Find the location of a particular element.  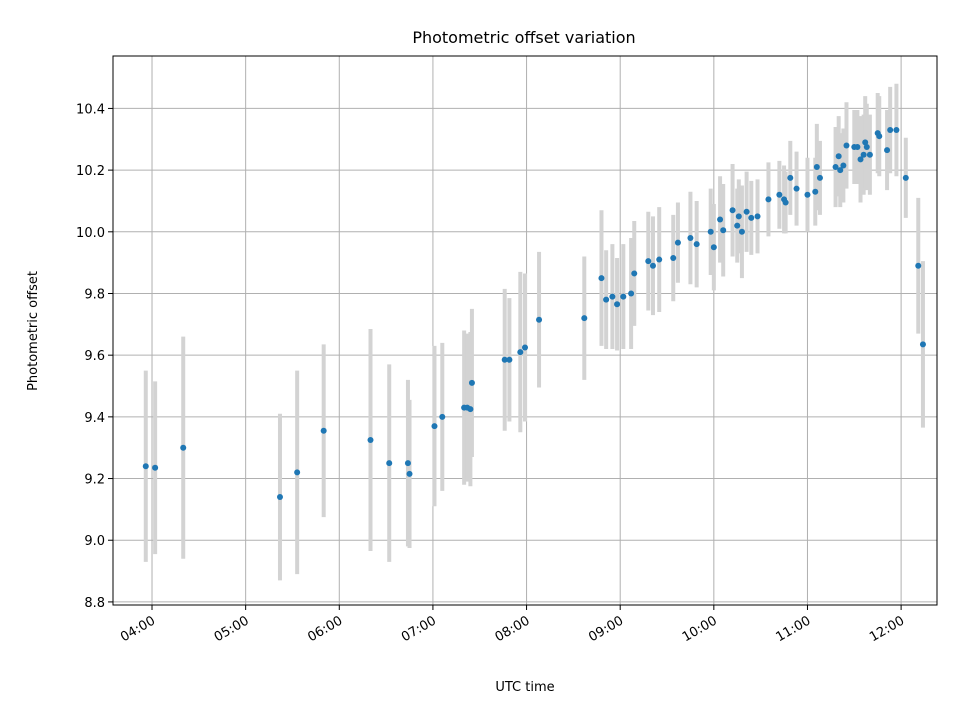

y-tick-label: 10.4 is located at coordinates (90, 109).